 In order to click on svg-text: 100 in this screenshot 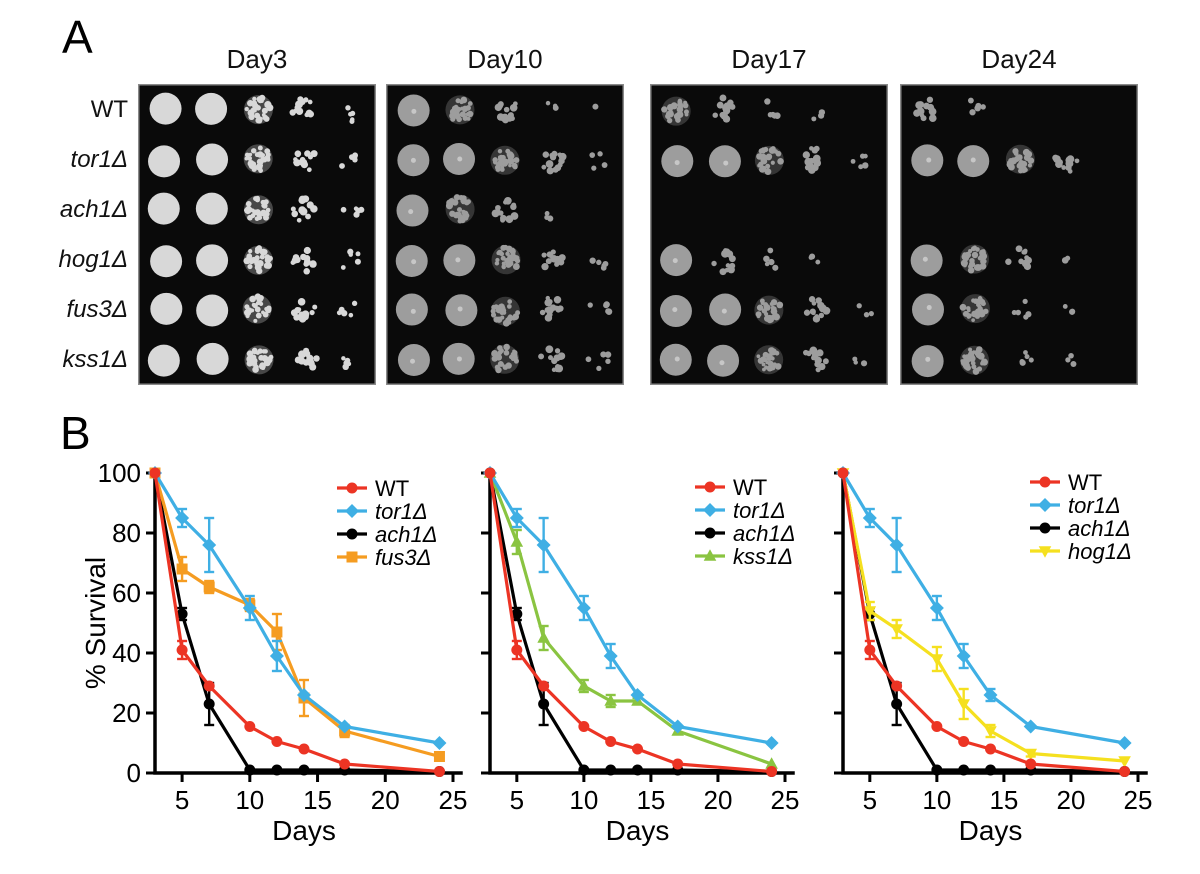, I will do `click(119, 473)`.